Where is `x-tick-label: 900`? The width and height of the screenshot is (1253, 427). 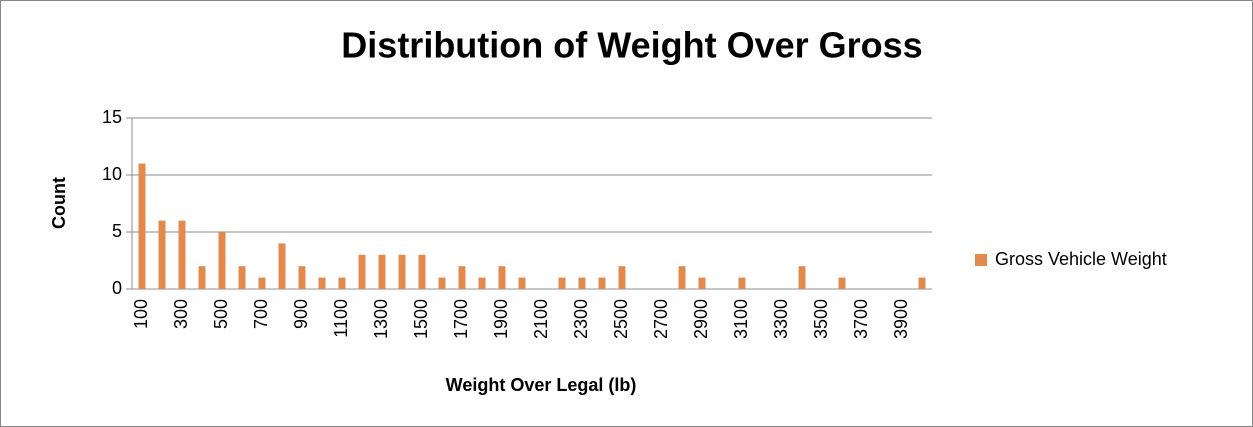
x-tick-label: 900 is located at coordinates (301, 314).